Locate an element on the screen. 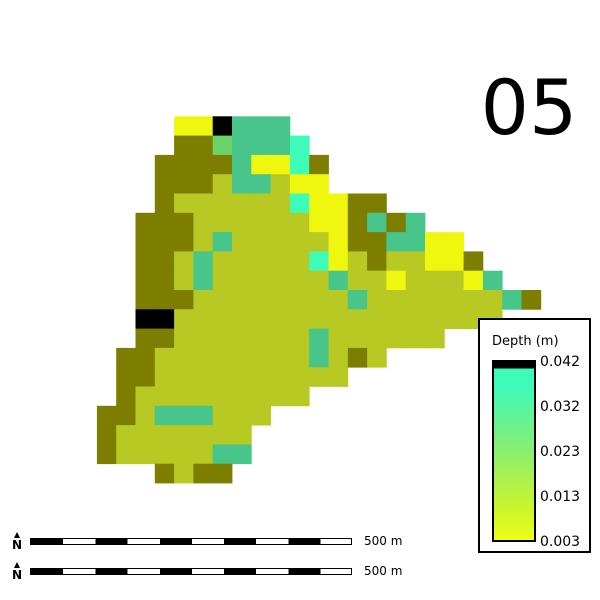 The width and height of the screenshot is (600, 600). scalebar-bar is located at coordinates (191, 541).